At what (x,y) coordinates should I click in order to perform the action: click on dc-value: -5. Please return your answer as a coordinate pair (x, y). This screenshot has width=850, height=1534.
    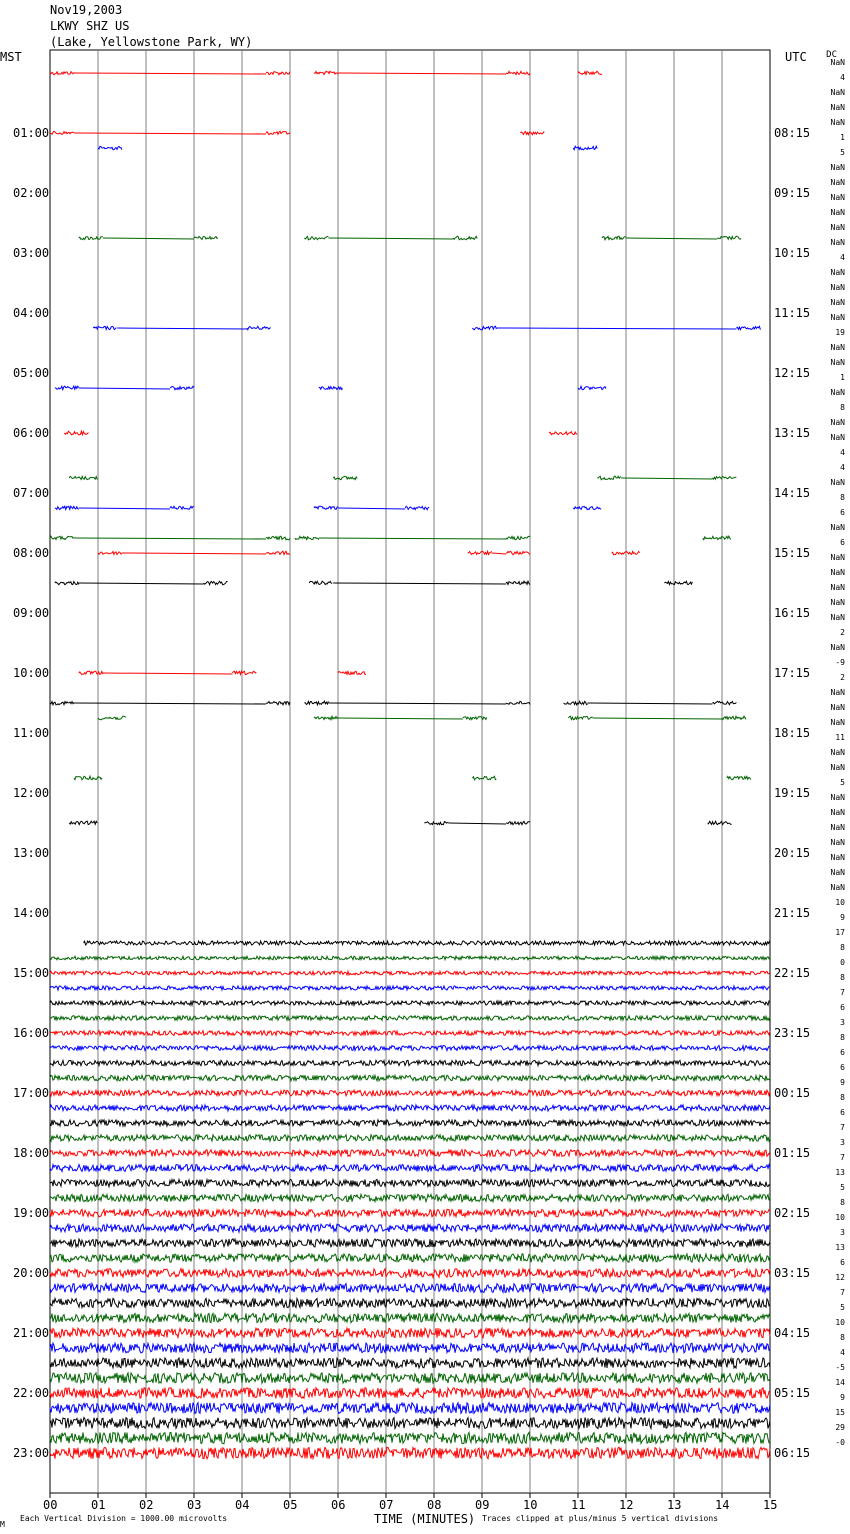
    Looking at the image, I should click on (840, 1367).